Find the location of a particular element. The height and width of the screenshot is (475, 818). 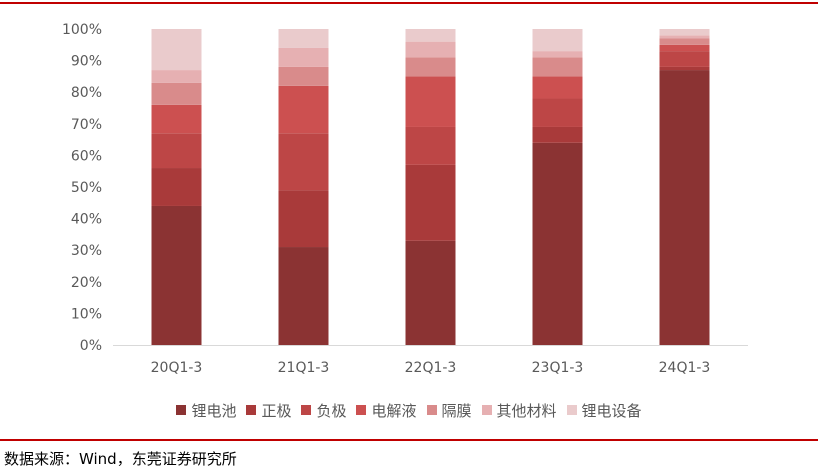

legend-item: 锂电池 is located at coordinates (206, 410).